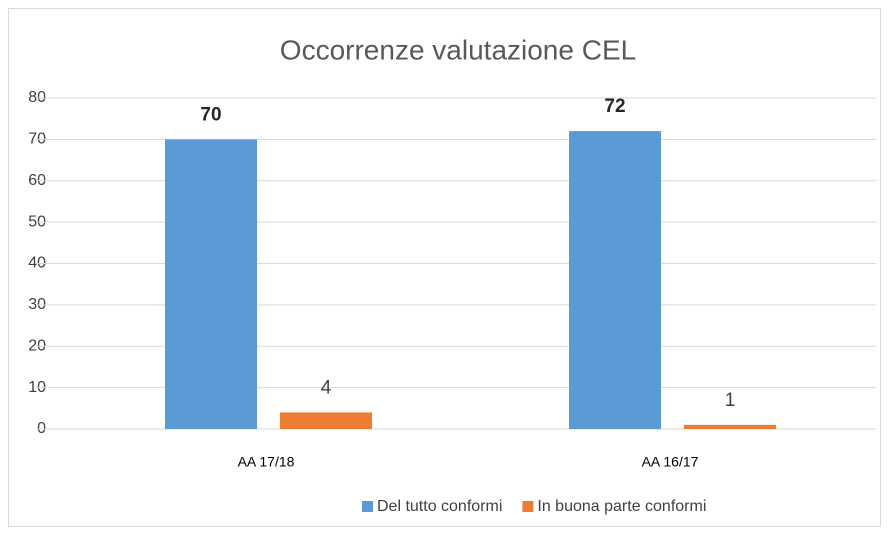 Image resolution: width=890 pixels, height=535 pixels. Describe the element at coordinates (614, 106) in the screenshot. I see `data-label: 72` at that location.